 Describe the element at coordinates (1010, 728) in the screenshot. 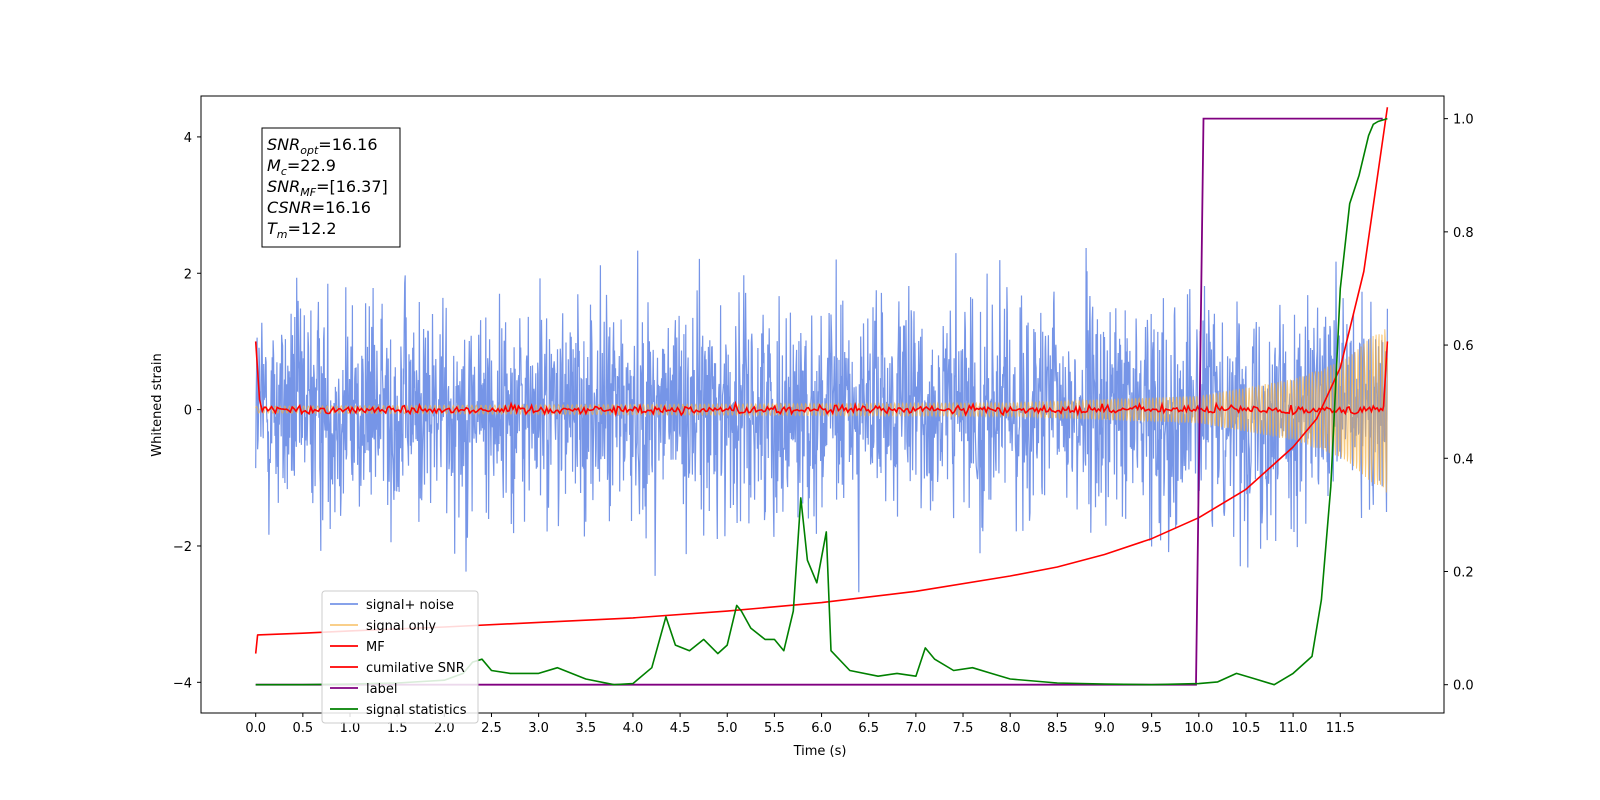

I see `x-tick-label: 8.0` at that location.